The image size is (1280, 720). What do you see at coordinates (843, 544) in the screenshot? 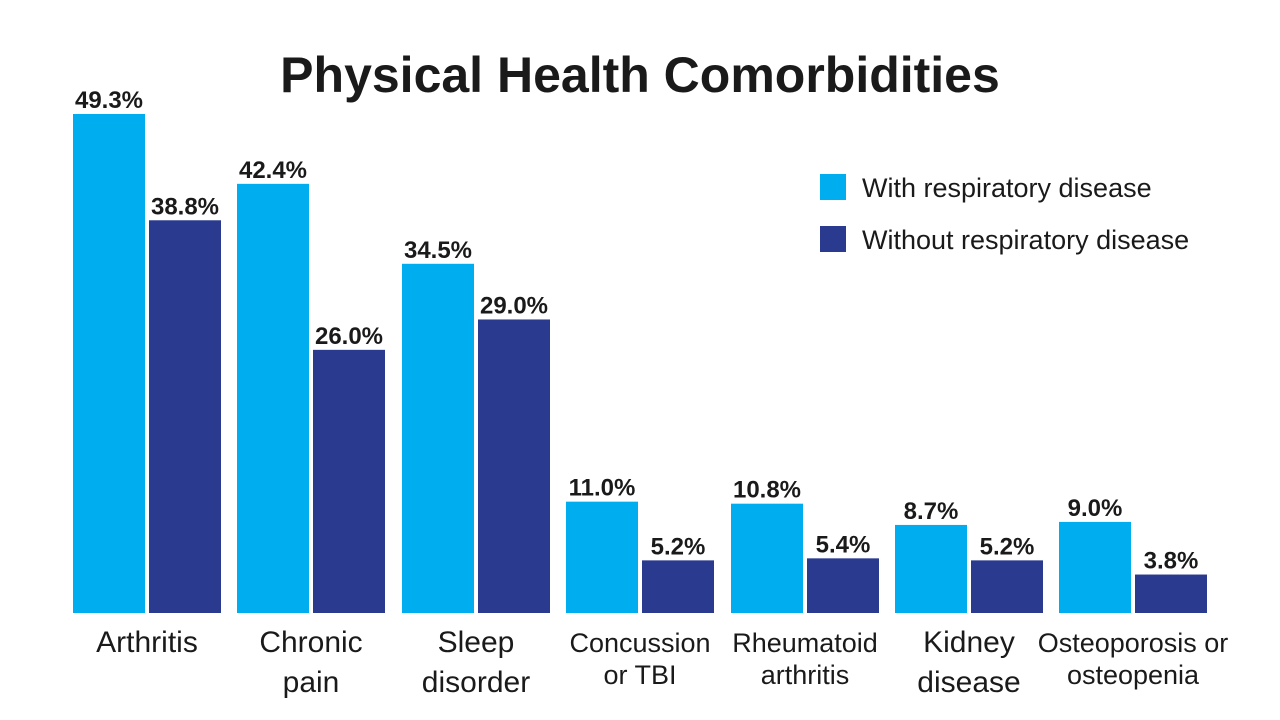
I see `value-label: 5.4%` at bounding box center [843, 544].